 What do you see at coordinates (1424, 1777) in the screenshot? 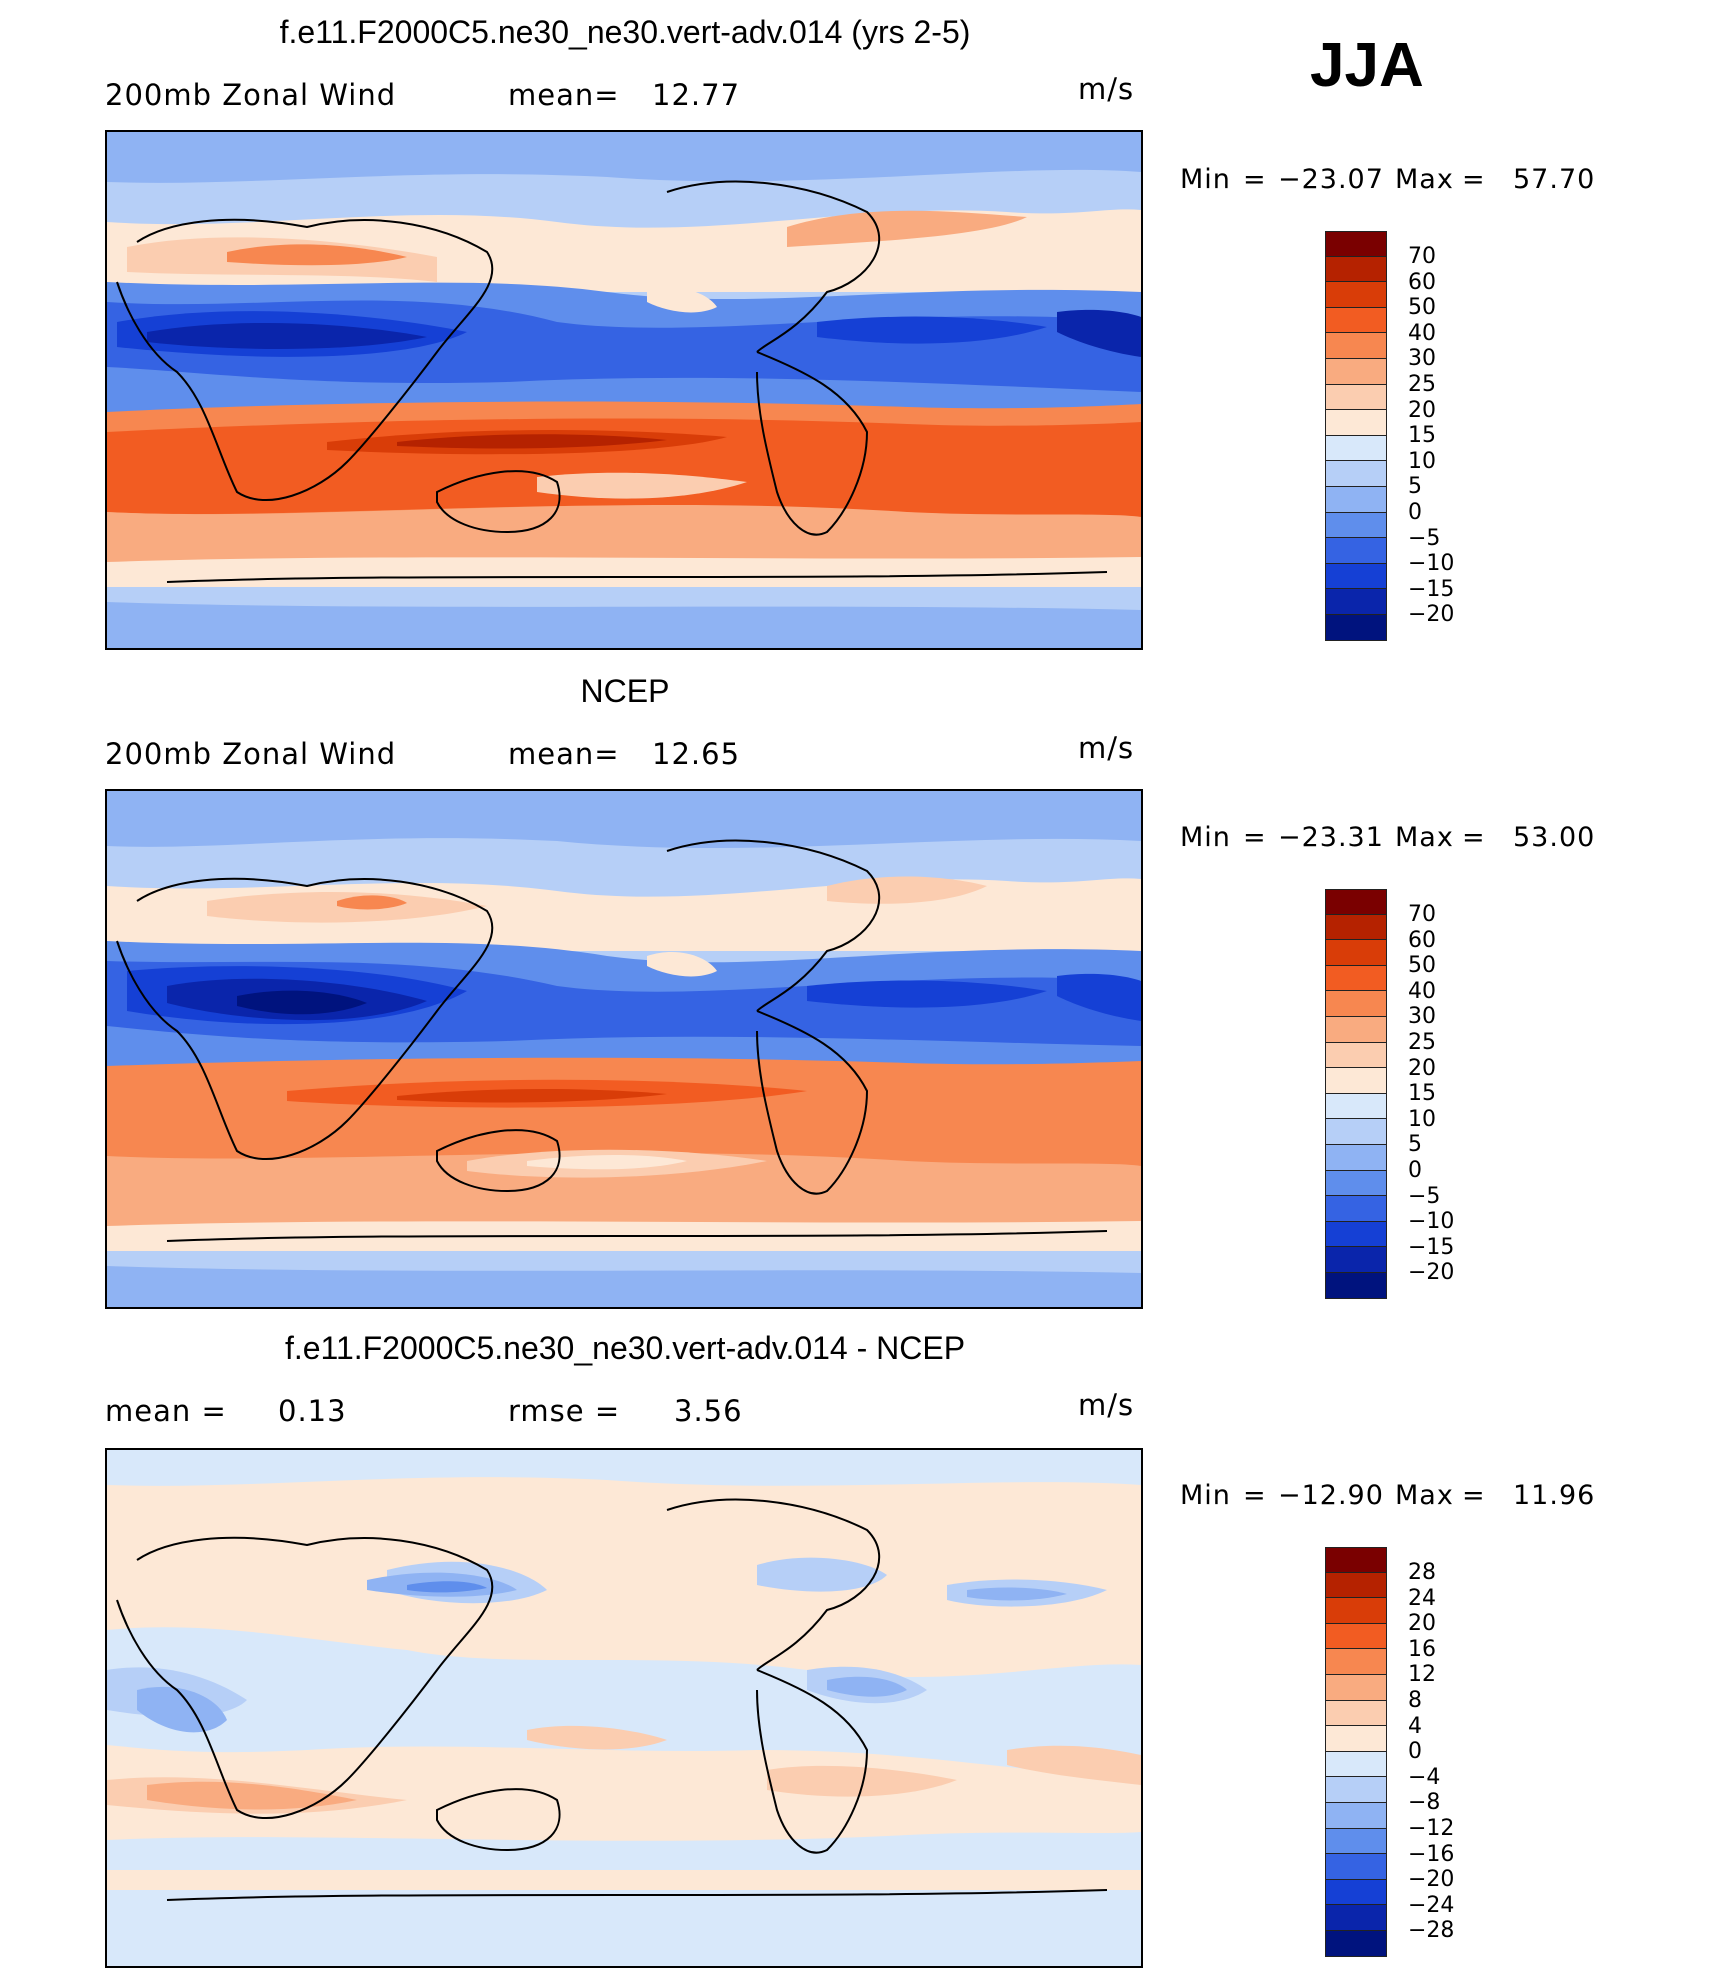
I see `colorbar-tick-label: −4` at bounding box center [1424, 1777].